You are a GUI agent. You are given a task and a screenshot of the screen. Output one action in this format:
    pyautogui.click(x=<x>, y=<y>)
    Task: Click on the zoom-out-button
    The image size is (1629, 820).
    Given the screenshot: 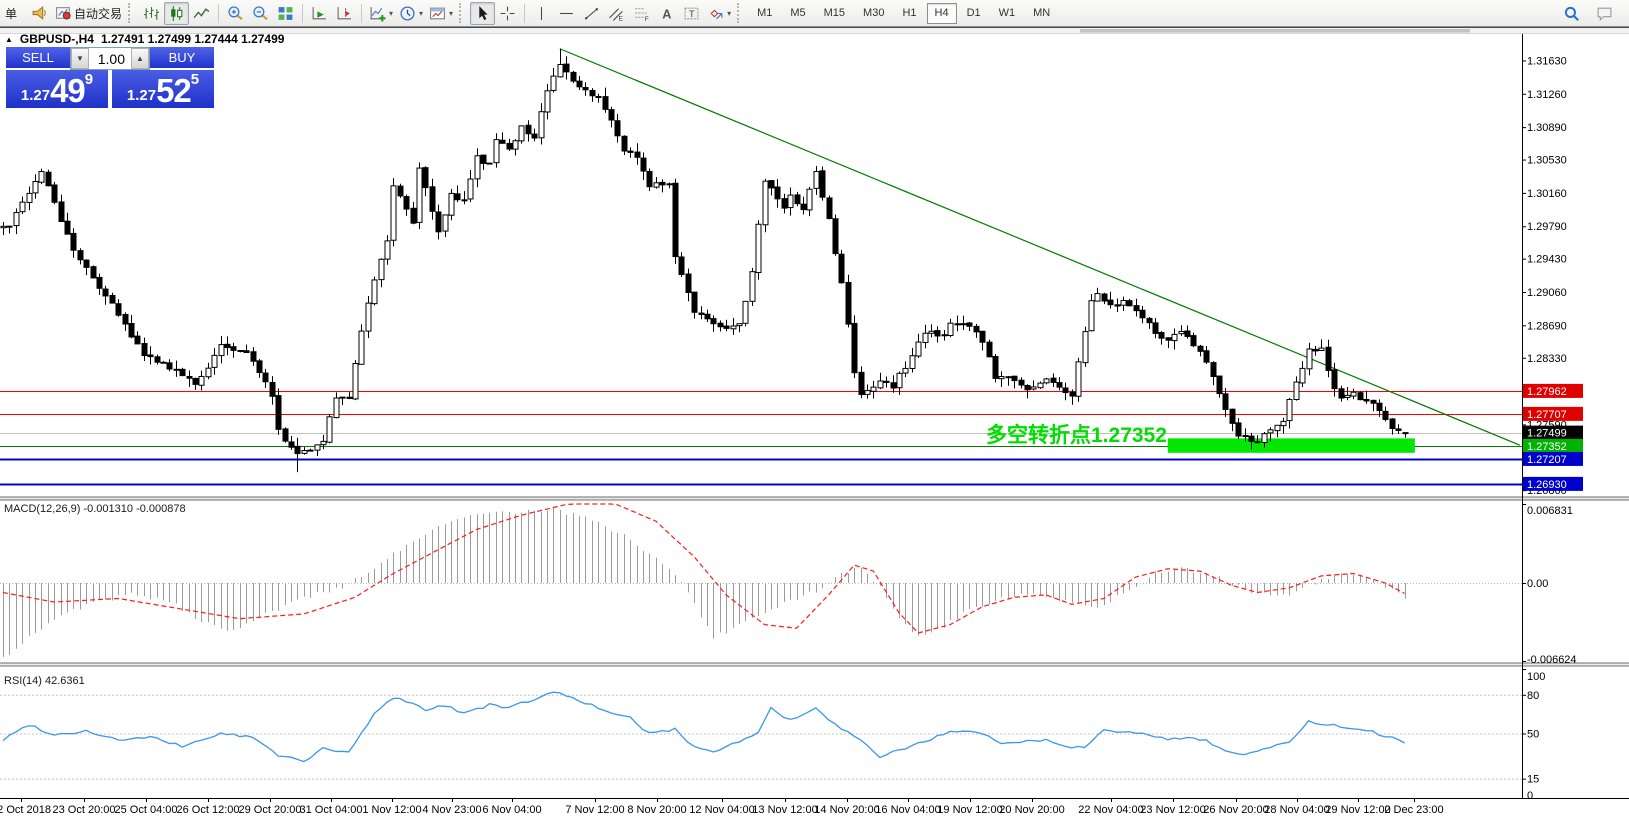 What is the action you would take?
    pyautogui.click(x=260, y=13)
    